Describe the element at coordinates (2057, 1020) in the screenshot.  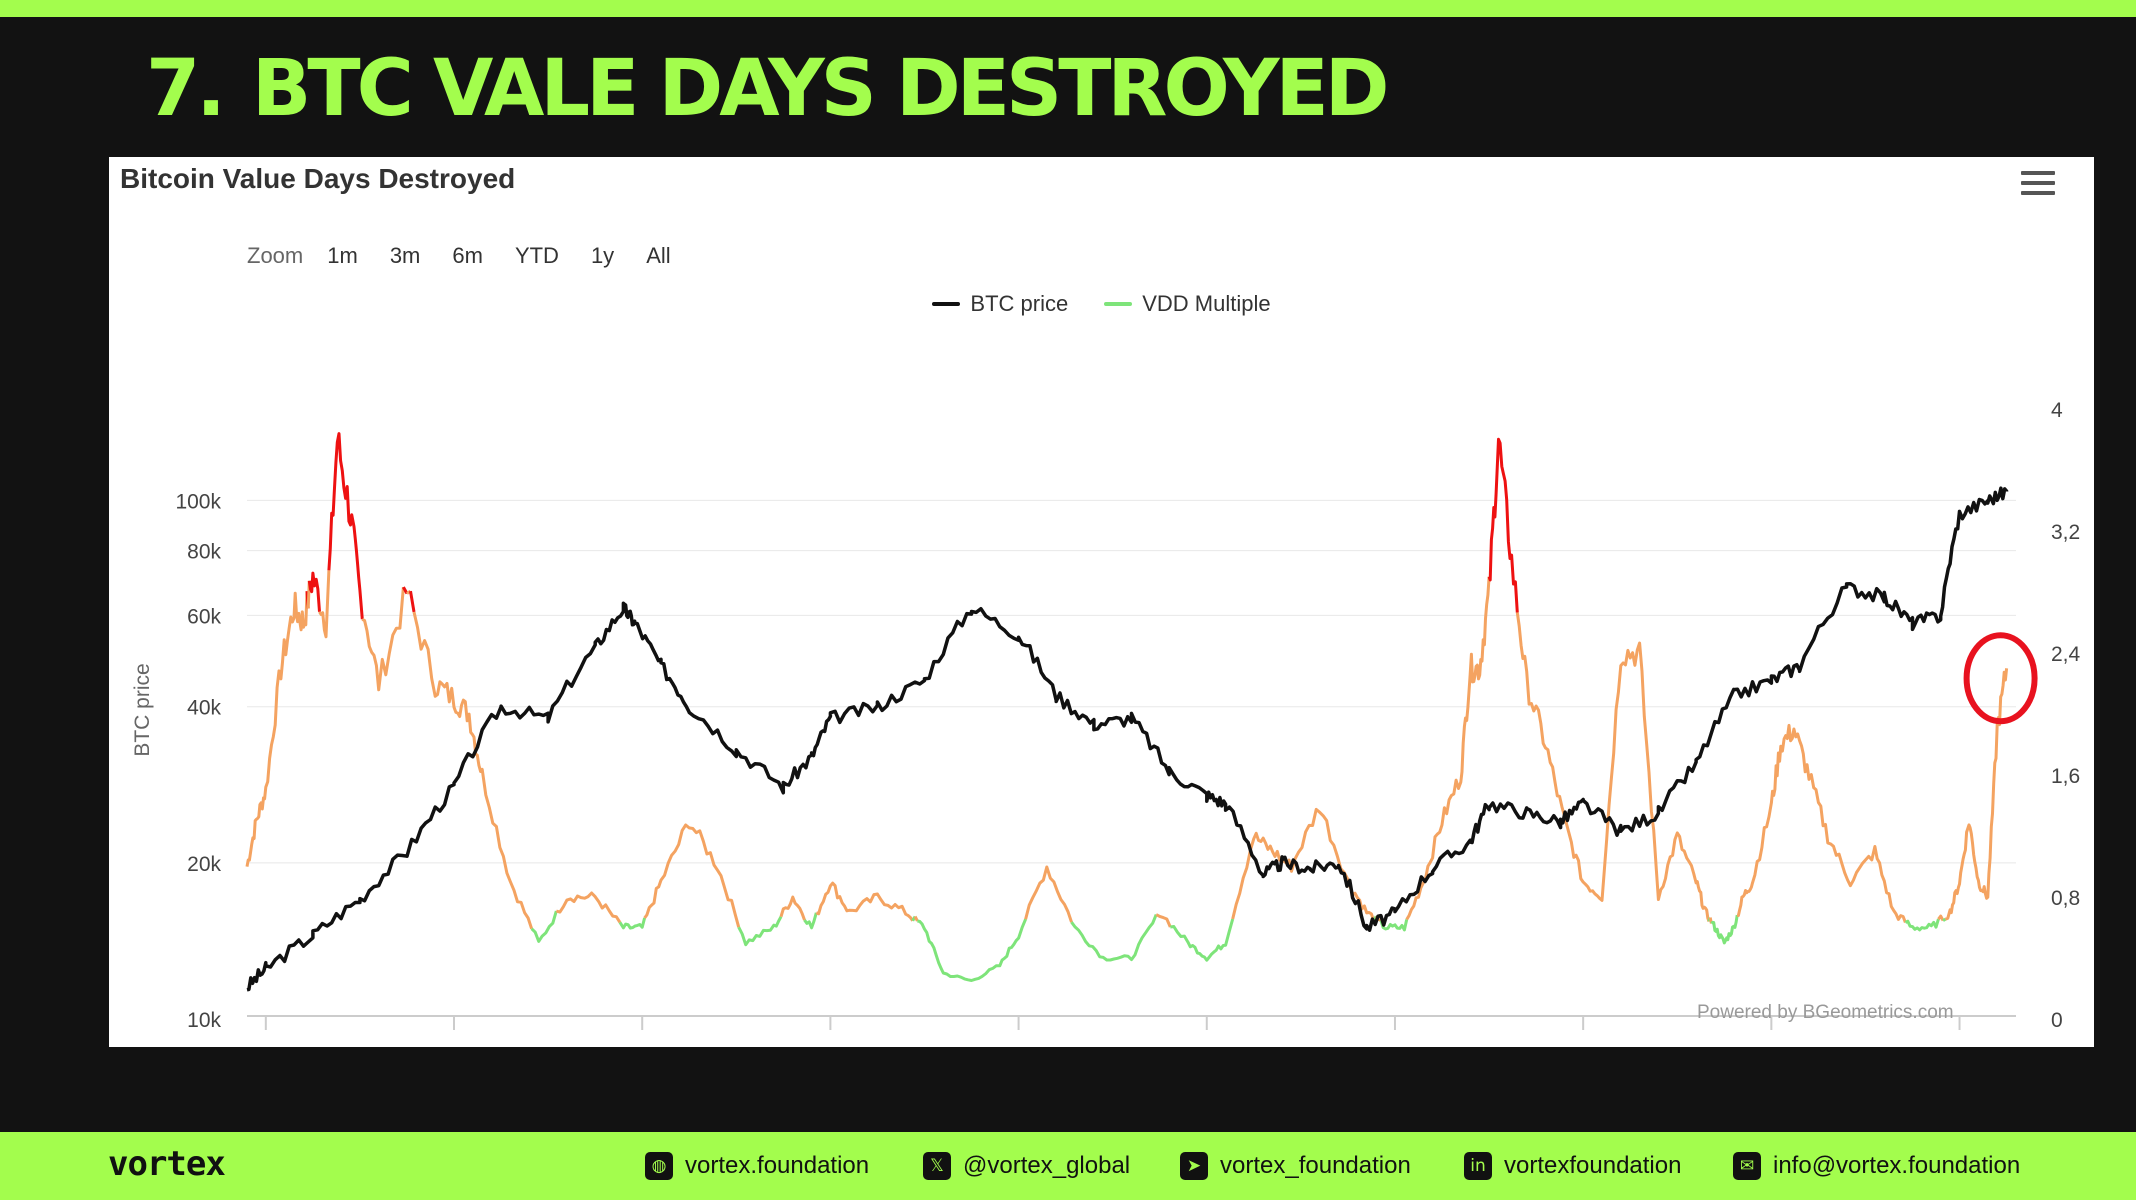
I see `y-right-tick-label: 0` at that location.